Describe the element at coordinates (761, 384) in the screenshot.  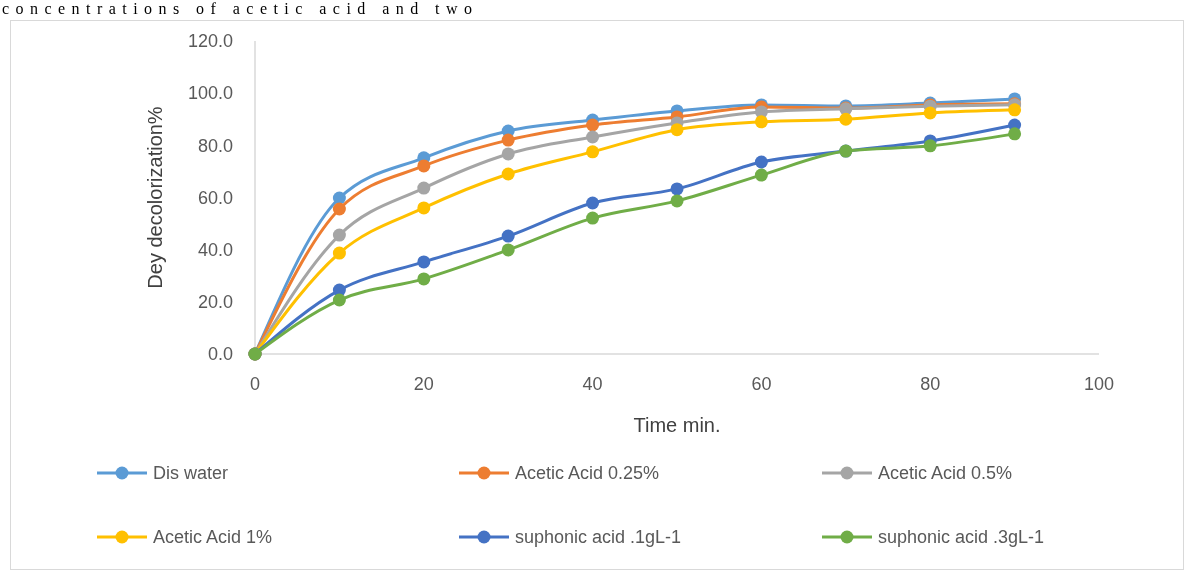
I see `x-tick-label: 60` at that location.